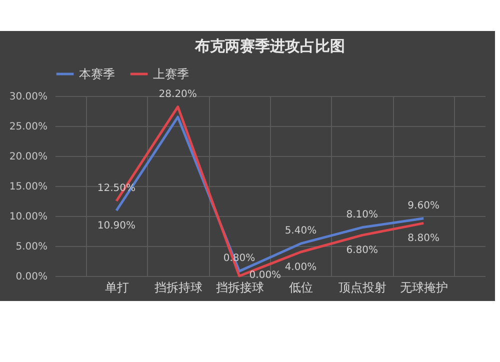  What do you see at coordinates (28, 127) in the screenshot?
I see `y-tick-label: 25.00%` at bounding box center [28, 127].